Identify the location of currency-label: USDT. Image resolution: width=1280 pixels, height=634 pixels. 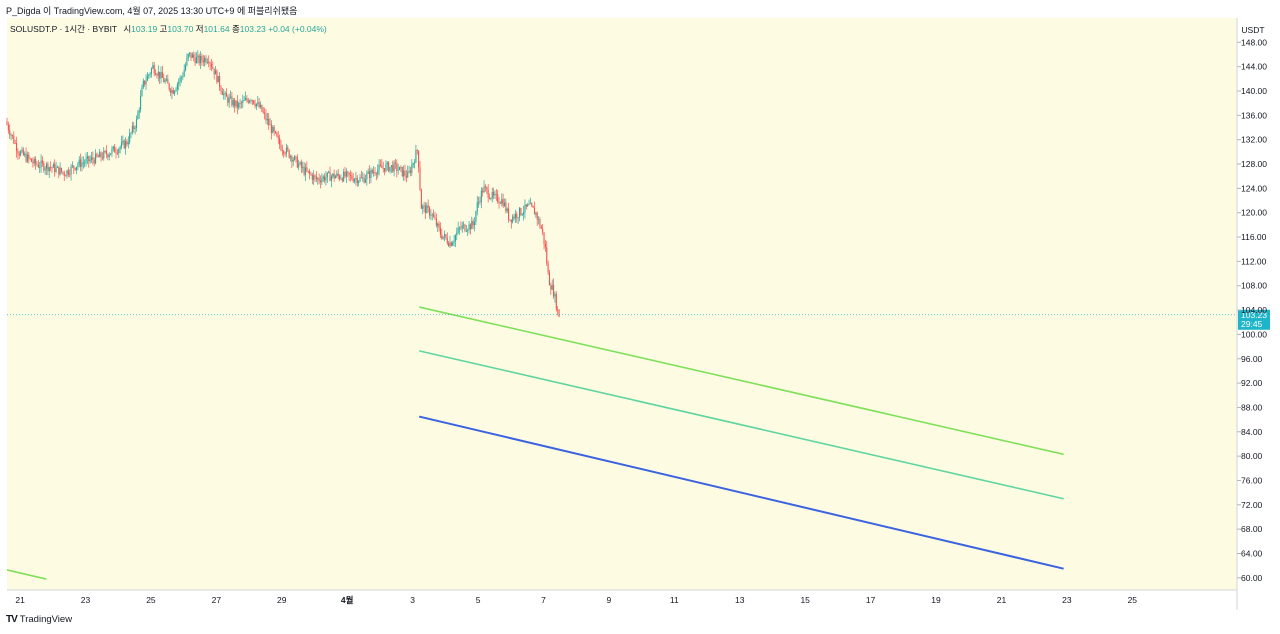
(1252, 30).